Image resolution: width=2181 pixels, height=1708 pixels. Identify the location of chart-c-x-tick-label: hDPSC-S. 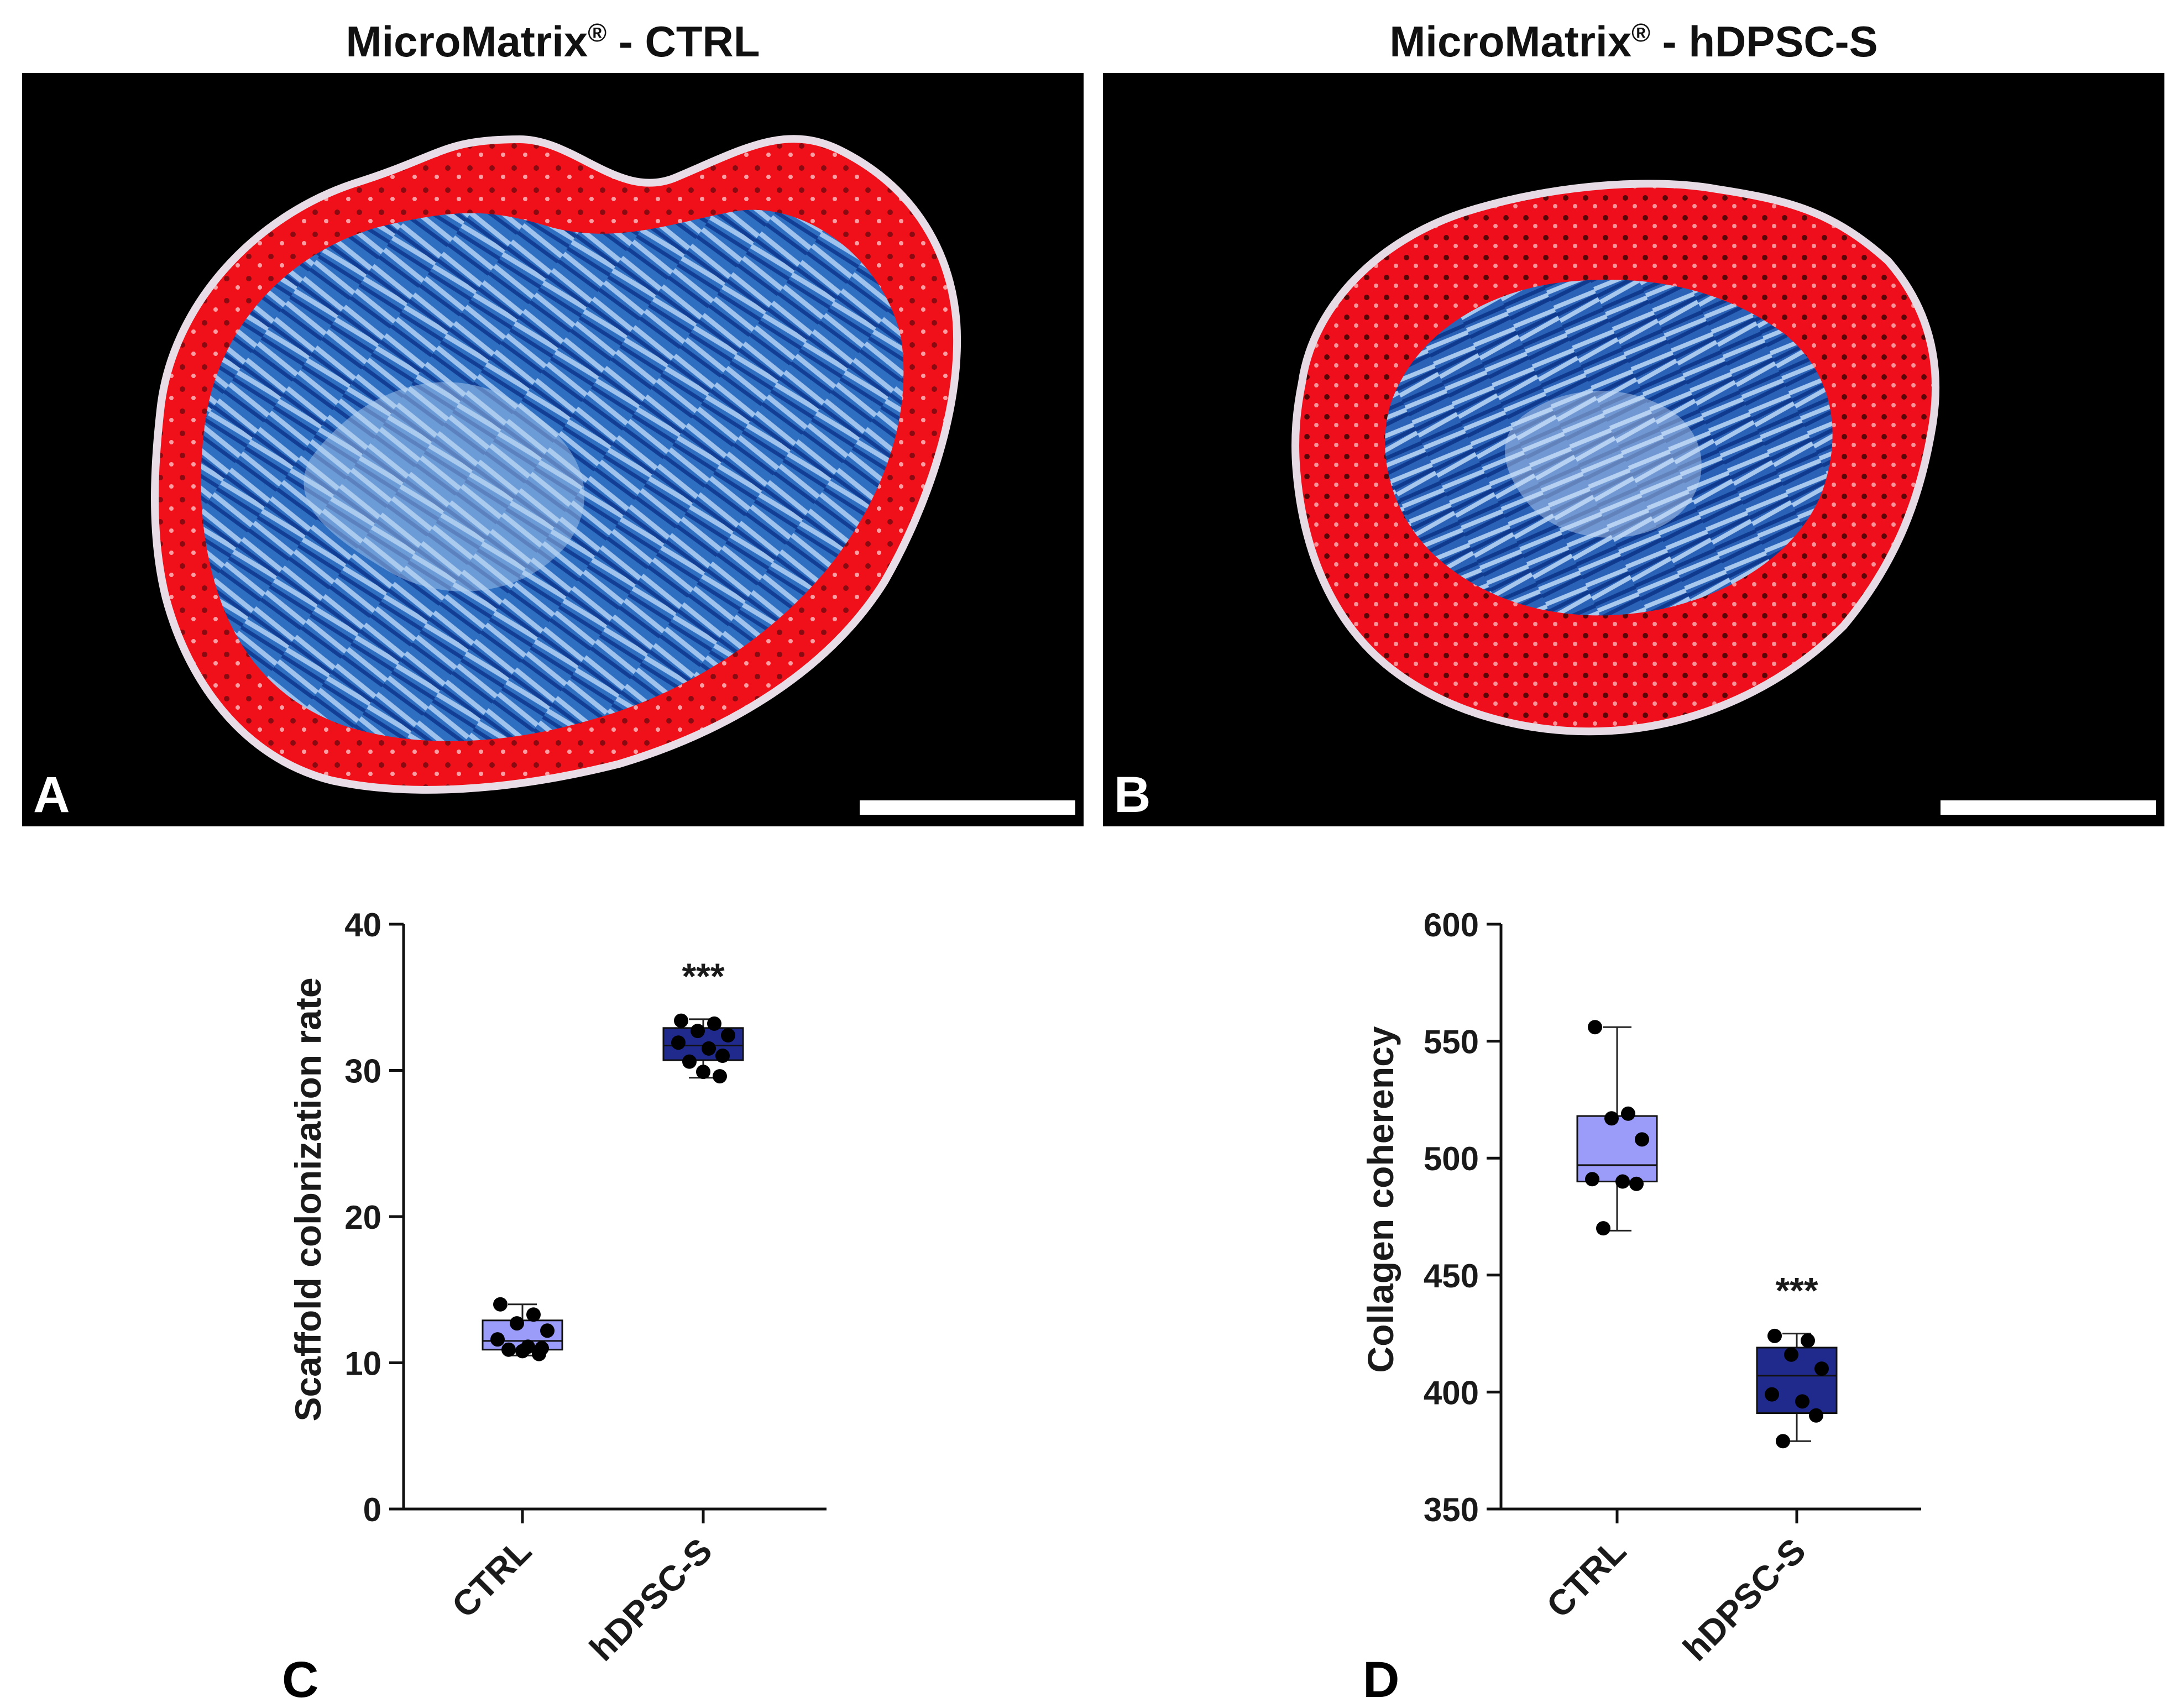
(651, 1600).